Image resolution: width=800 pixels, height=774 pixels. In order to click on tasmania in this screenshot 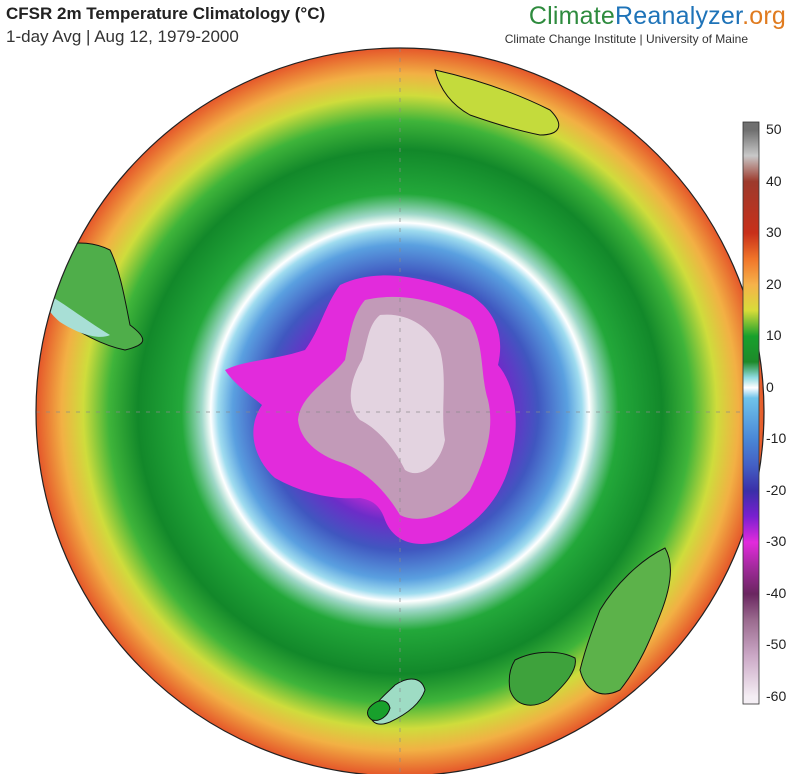, I will do `click(542, 678)`.